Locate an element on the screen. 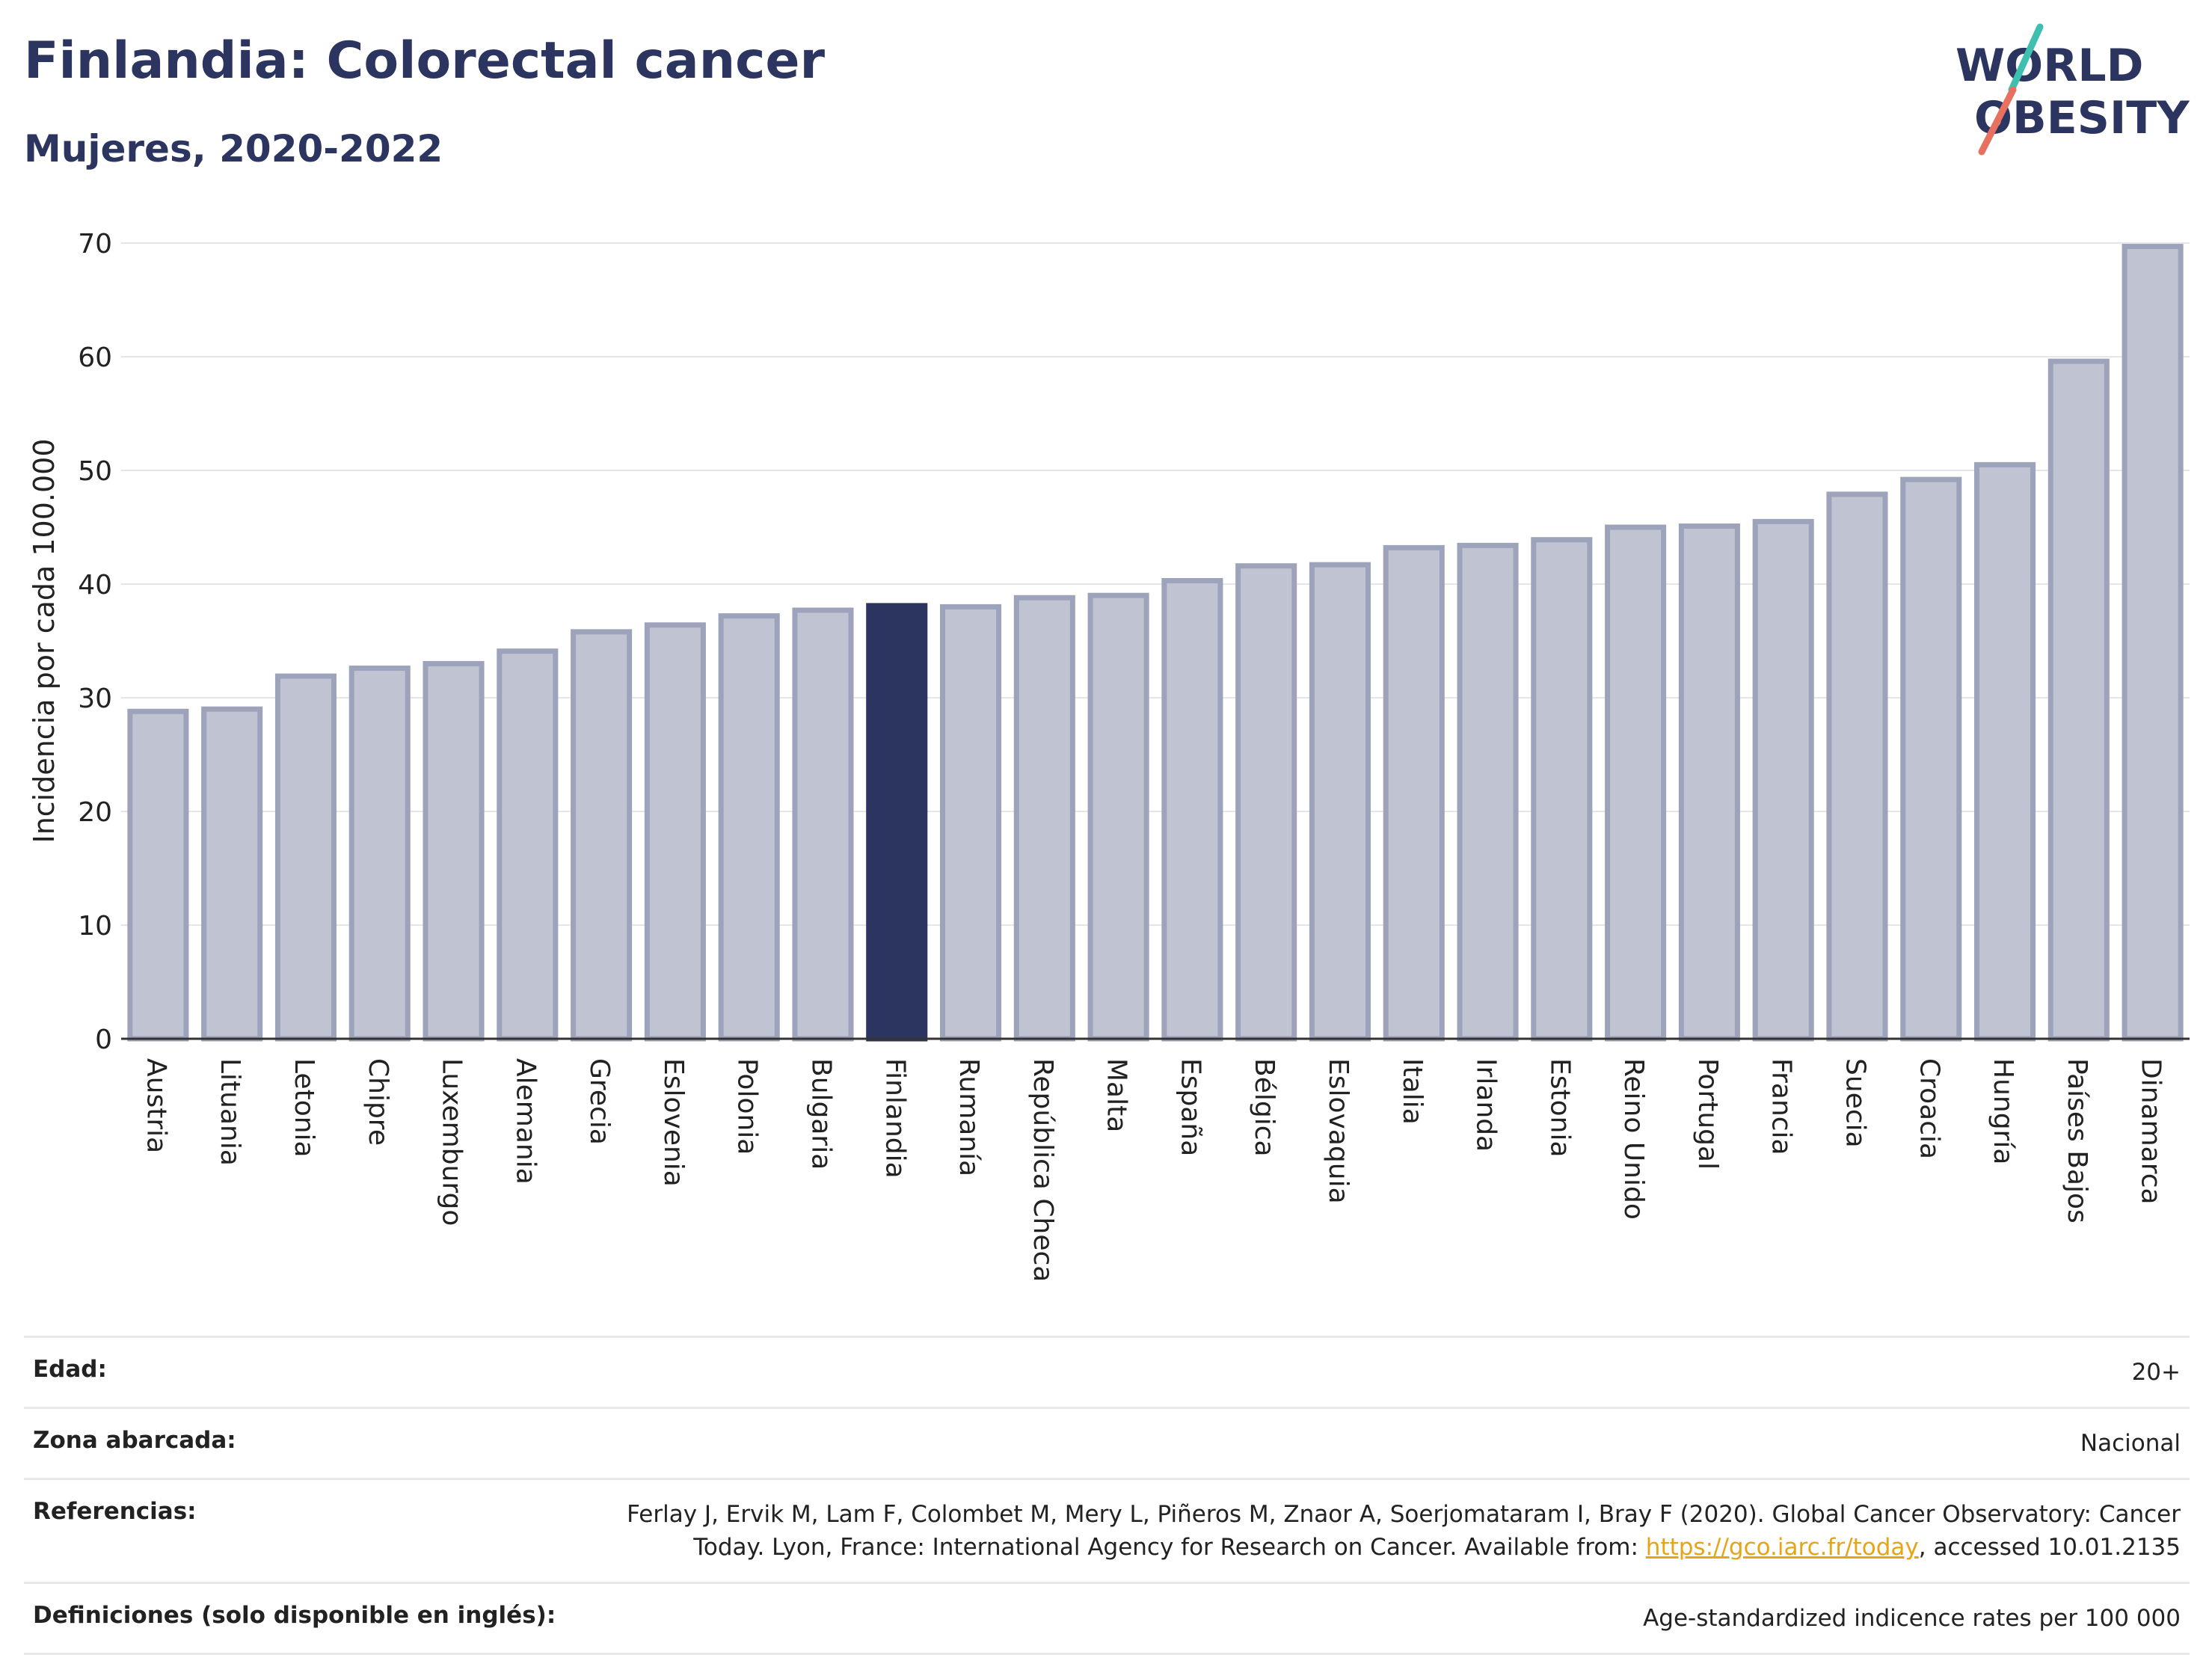 The width and height of the screenshot is (2212, 1655). bar-hungría is located at coordinates (2004, 751).